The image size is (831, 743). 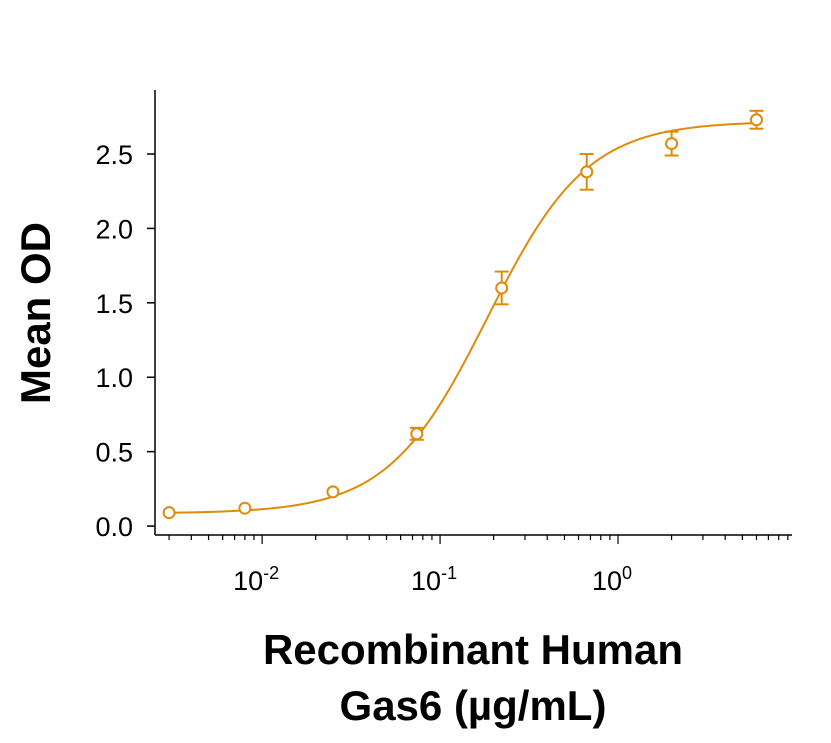 What do you see at coordinates (114, 304) in the screenshot?
I see `y-tick-label: 1.5` at bounding box center [114, 304].